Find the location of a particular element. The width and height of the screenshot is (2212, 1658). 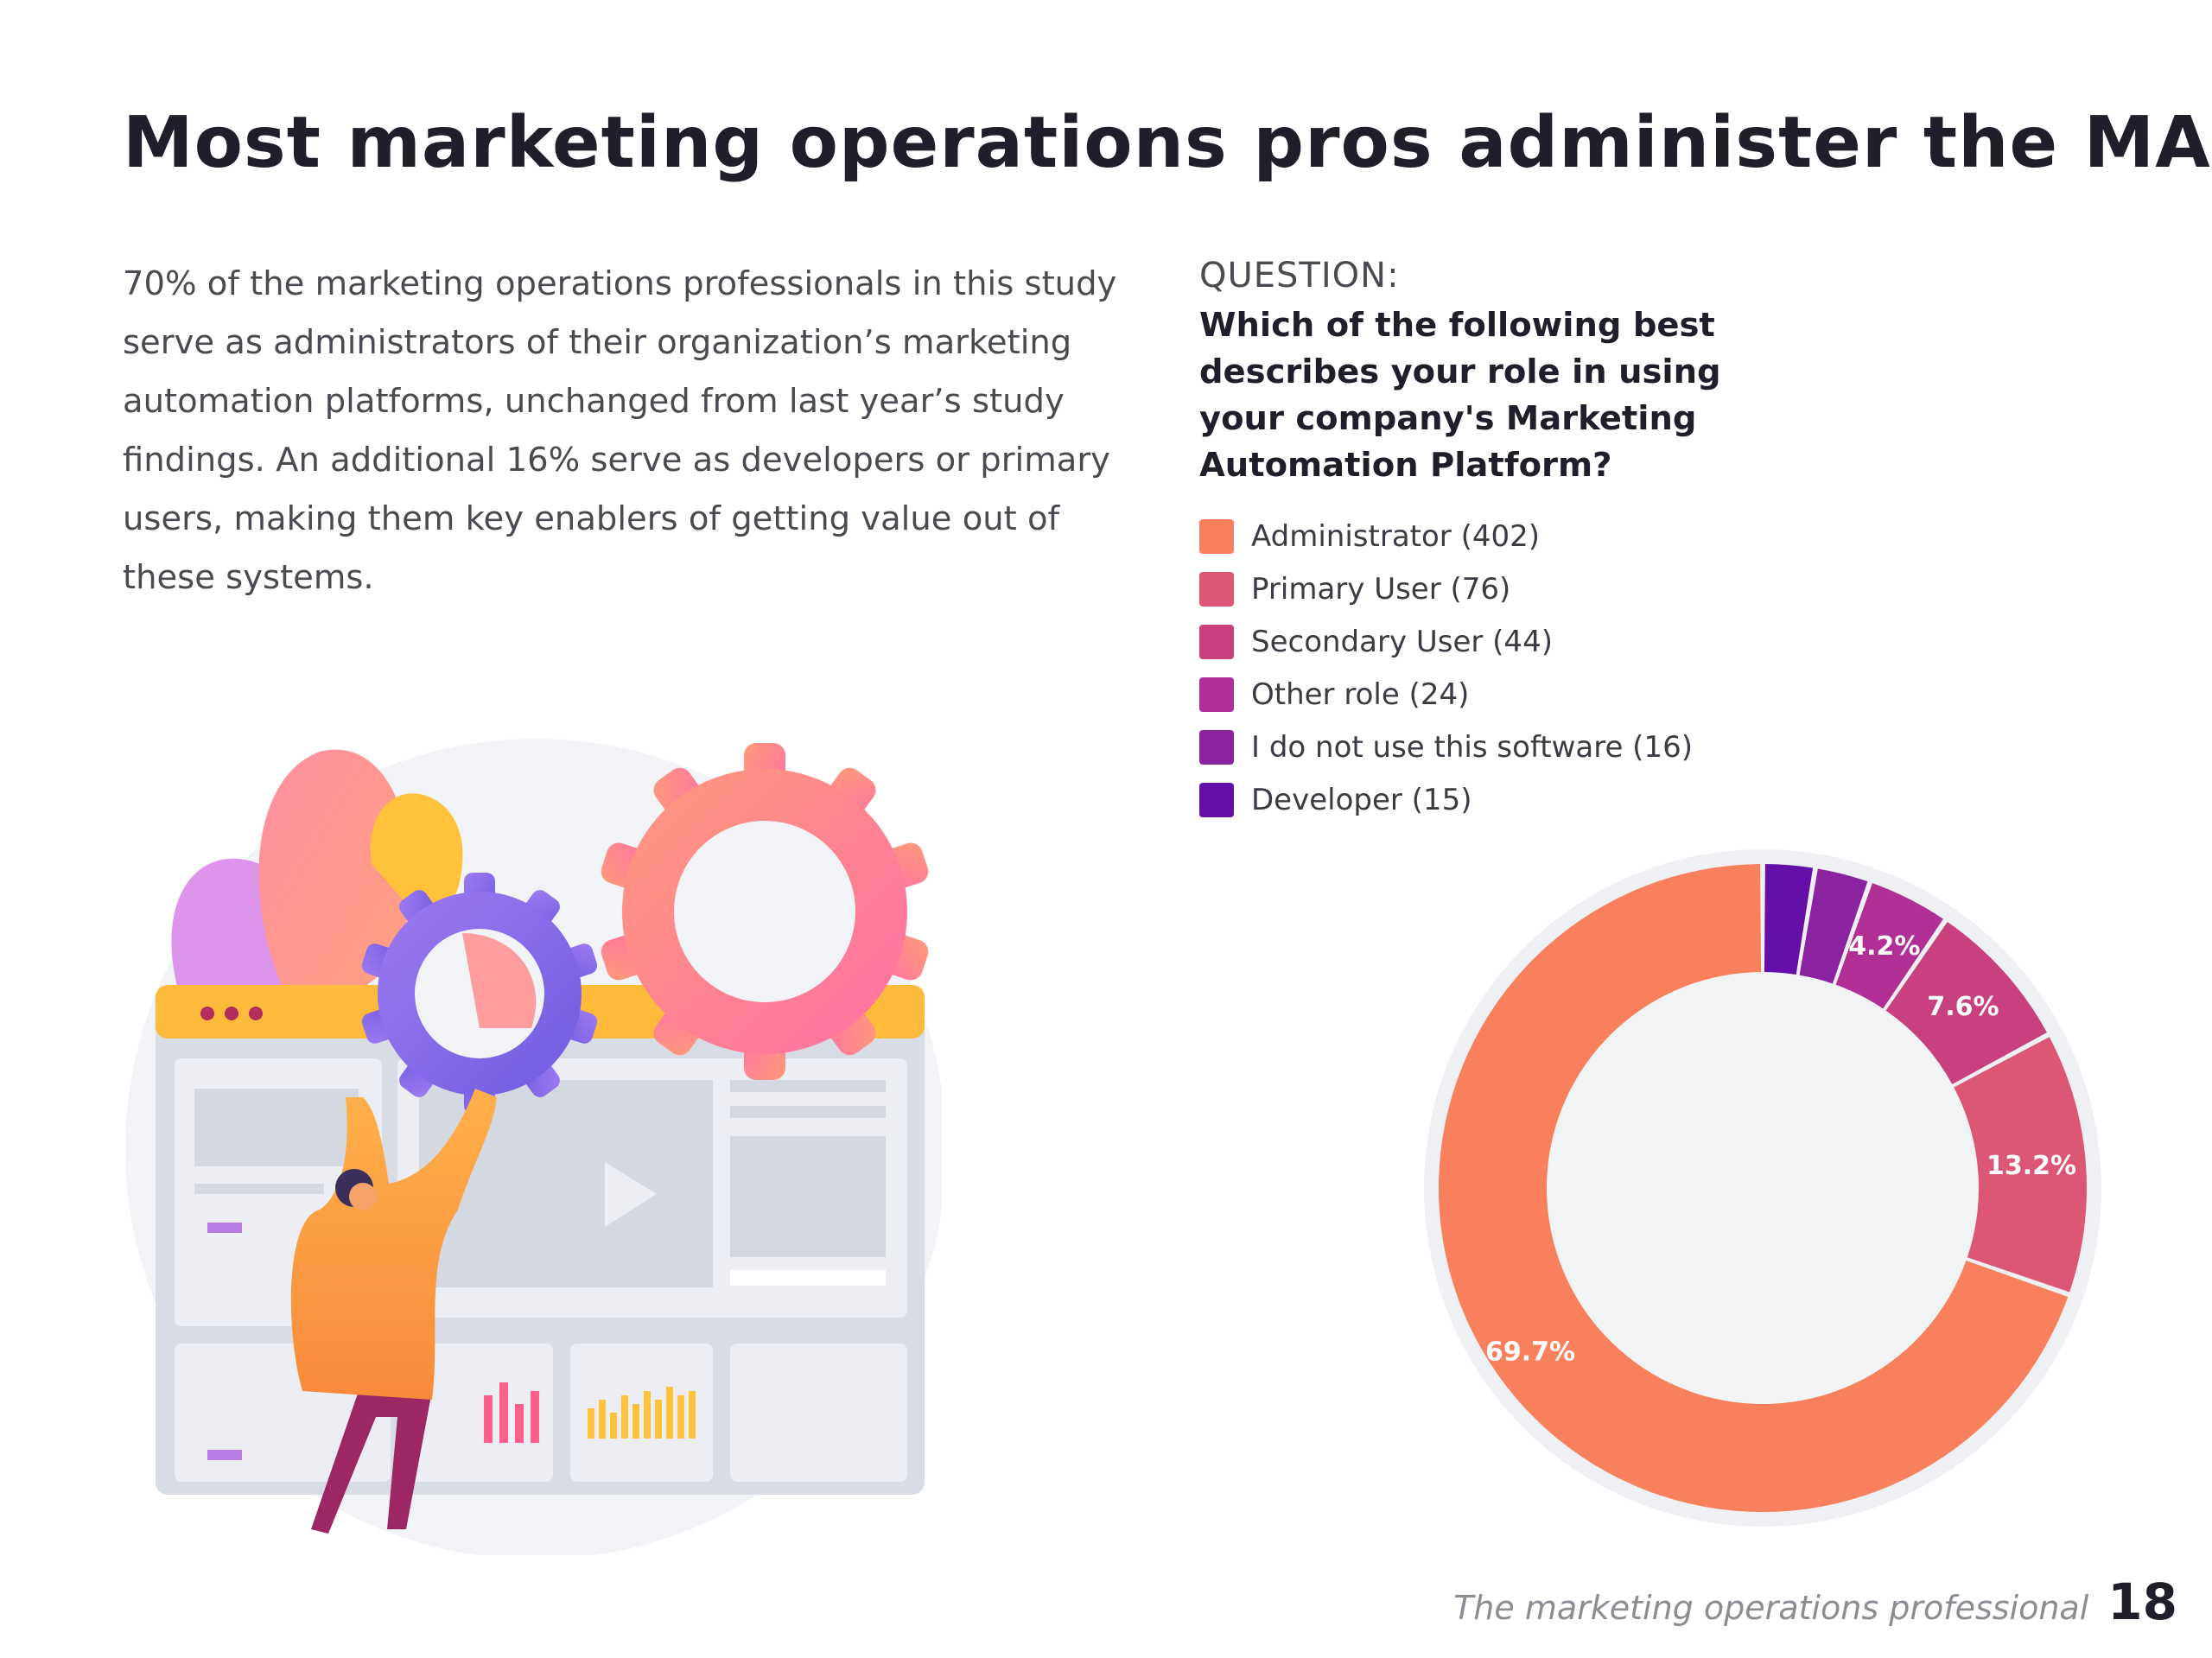

donut-slices is located at coordinates (1763, 1188).